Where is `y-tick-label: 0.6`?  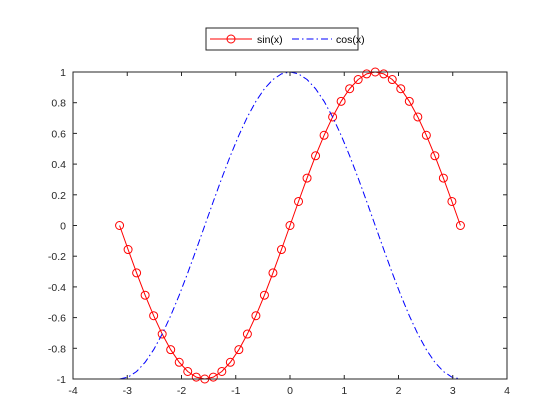
y-tick-label: 0.6 is located at coordinates (58, 134).